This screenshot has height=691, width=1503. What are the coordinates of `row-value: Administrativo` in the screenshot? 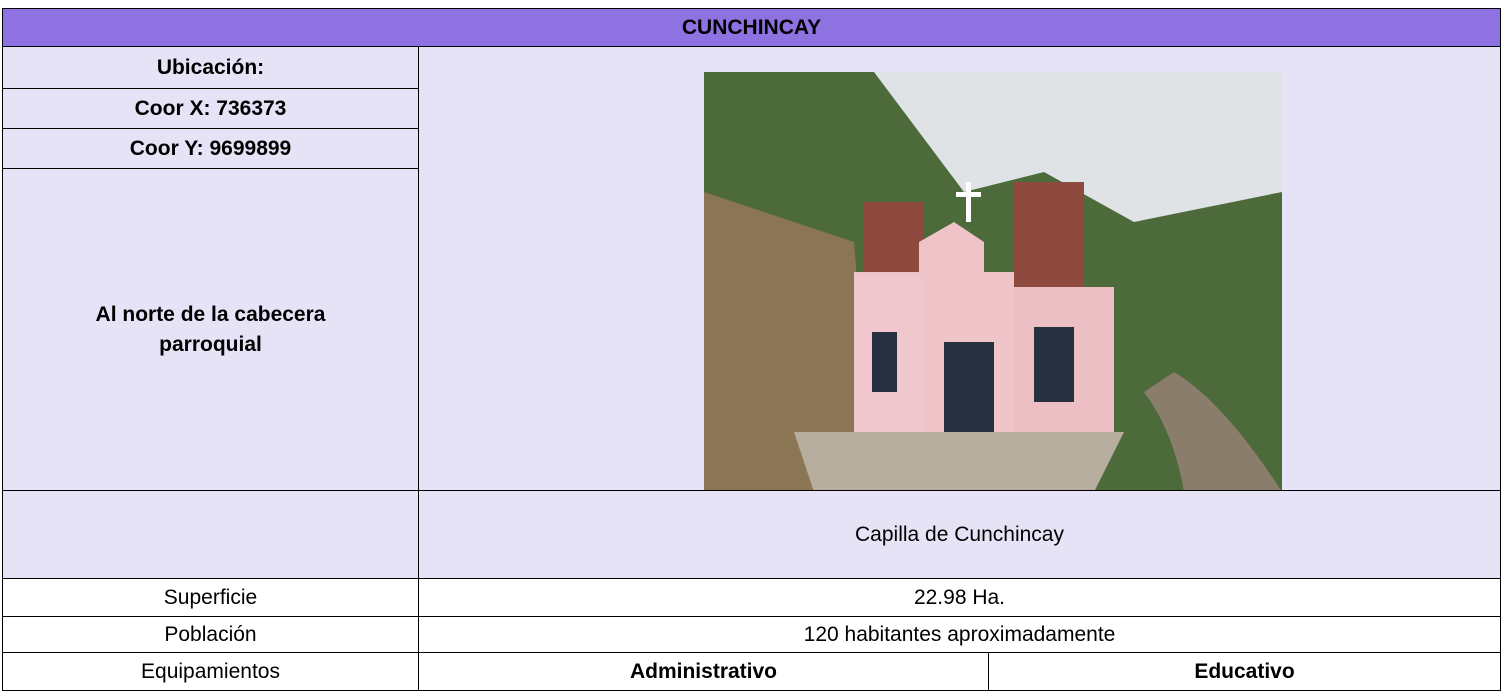 It's located at (703, 671).